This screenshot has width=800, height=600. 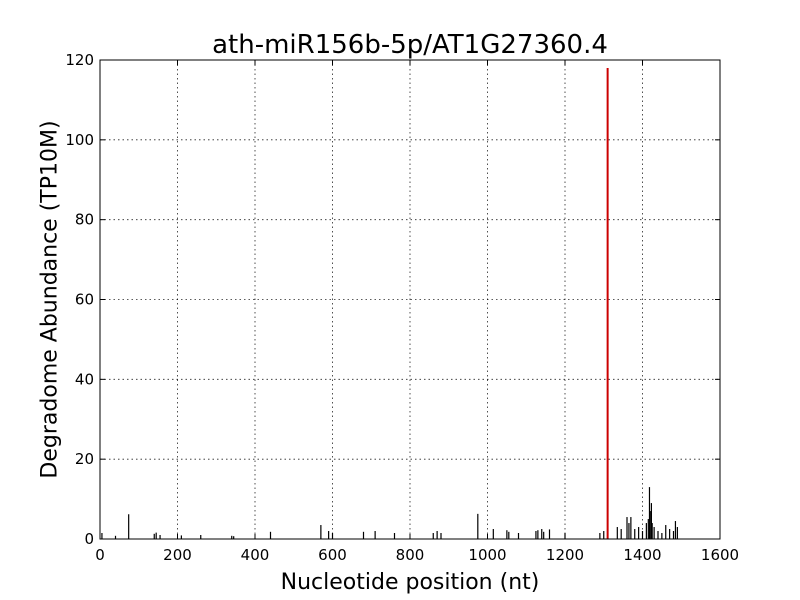 What do you see at coordinates (79, 140) in the screenshot?
I see `y-tick-label: 100` at bounding box center [79, 140].